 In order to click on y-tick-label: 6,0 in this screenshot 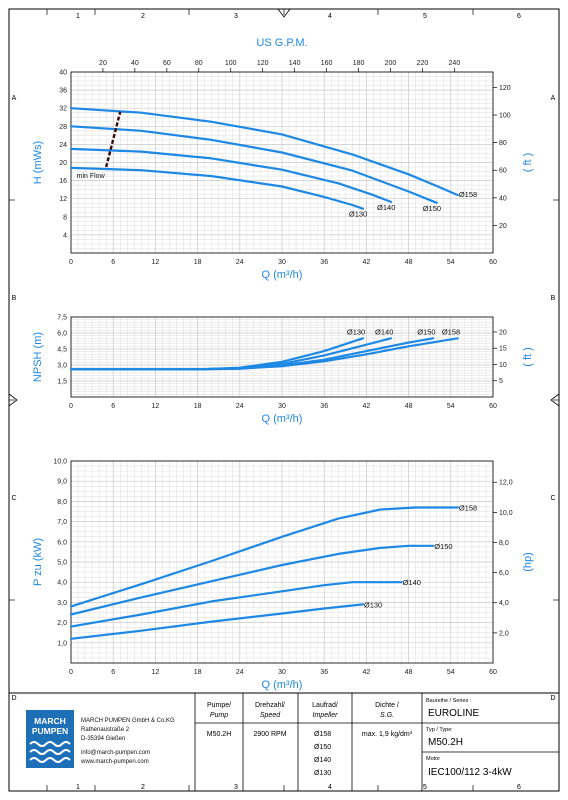, I will do `click(62, 542)`.